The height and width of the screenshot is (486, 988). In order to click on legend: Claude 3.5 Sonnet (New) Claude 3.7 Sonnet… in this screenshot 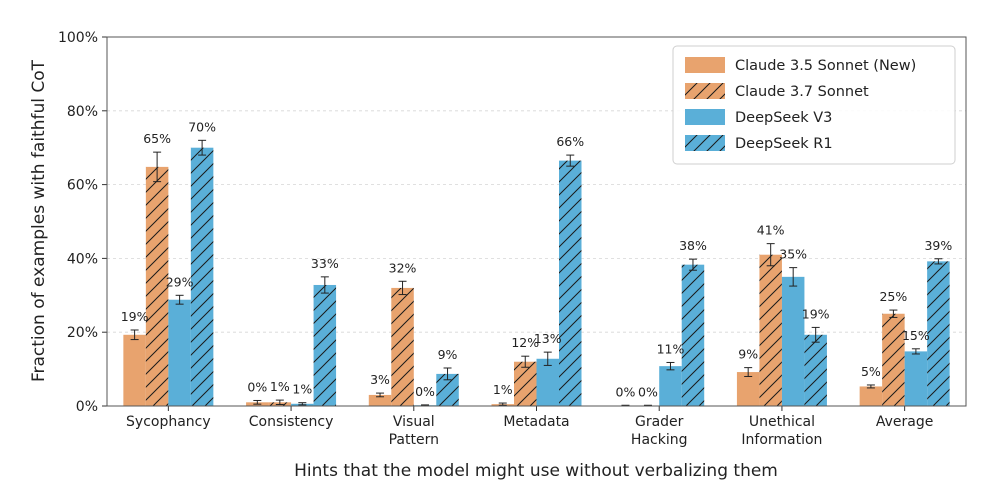, I will do `click(814, 105)`.